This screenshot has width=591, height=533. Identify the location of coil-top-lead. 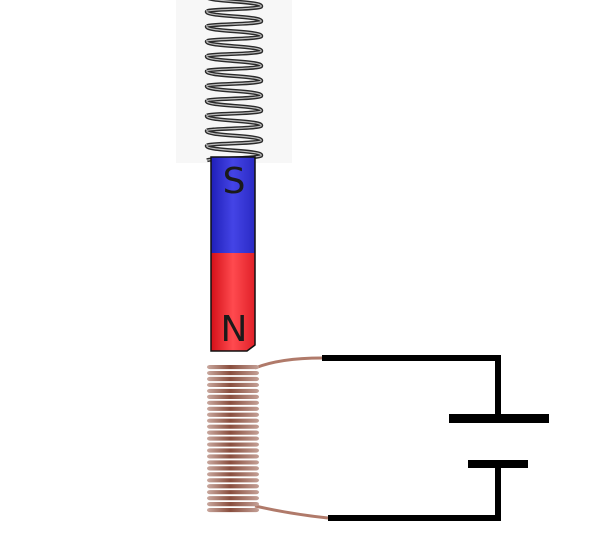
(288, 363).